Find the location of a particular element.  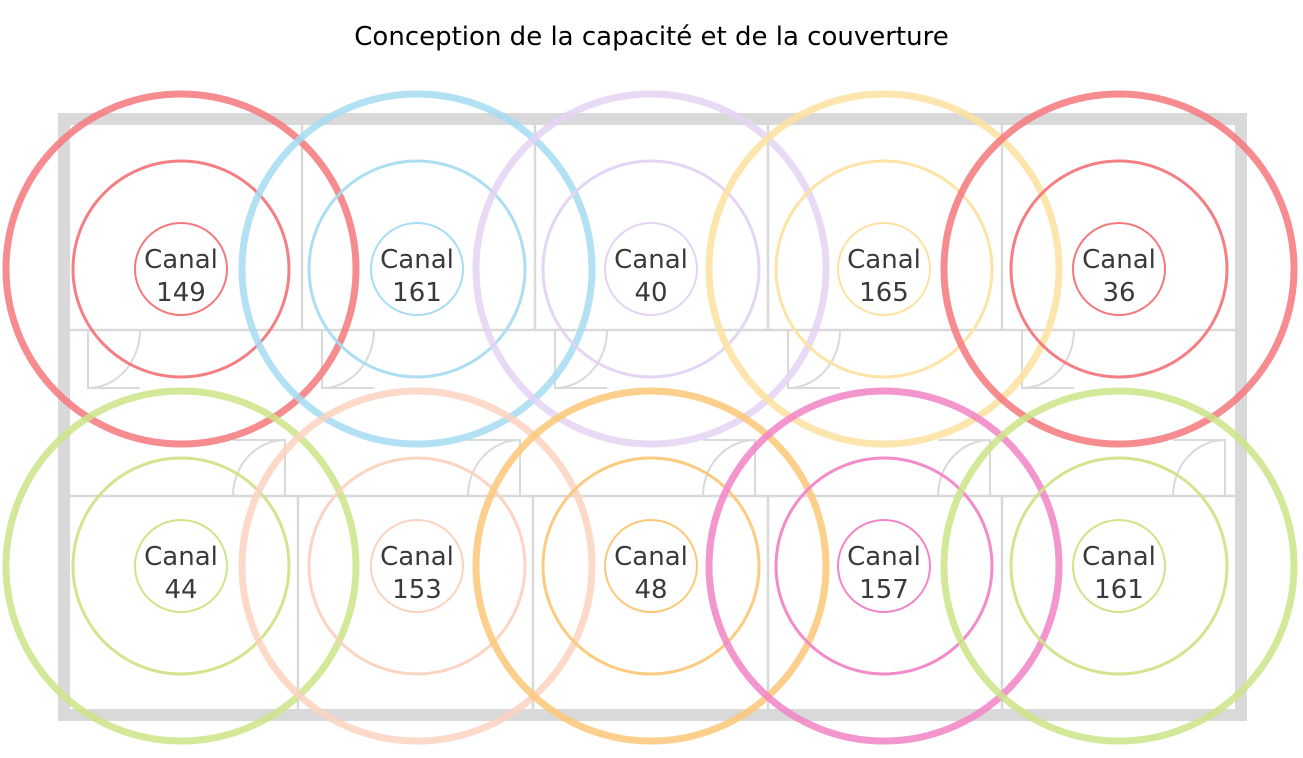

channel-number: 36 is located at coordinates (1118, 293).